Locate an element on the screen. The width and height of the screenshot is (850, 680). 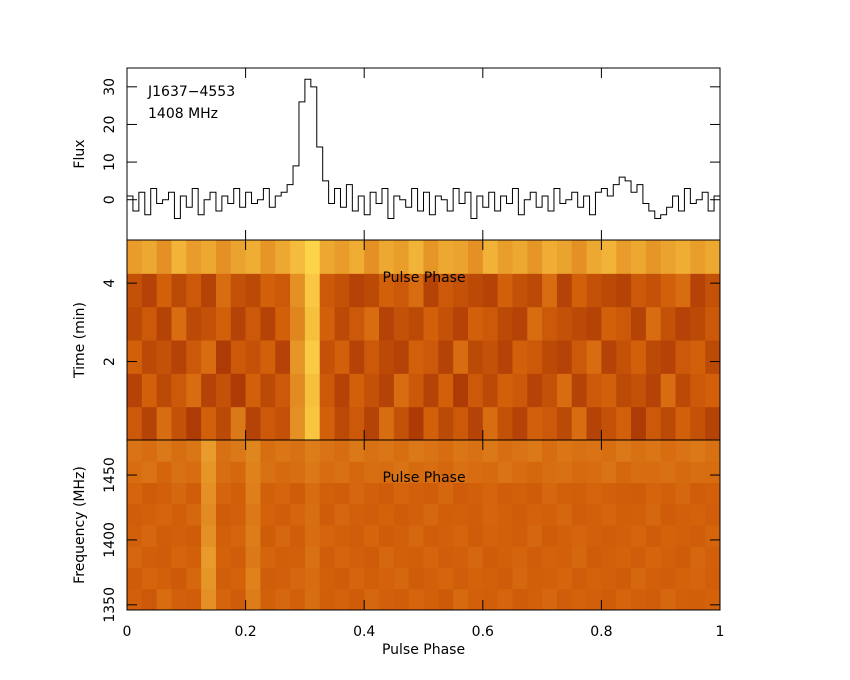
y-tick-label: 4 is located at coordinates (110, 283).